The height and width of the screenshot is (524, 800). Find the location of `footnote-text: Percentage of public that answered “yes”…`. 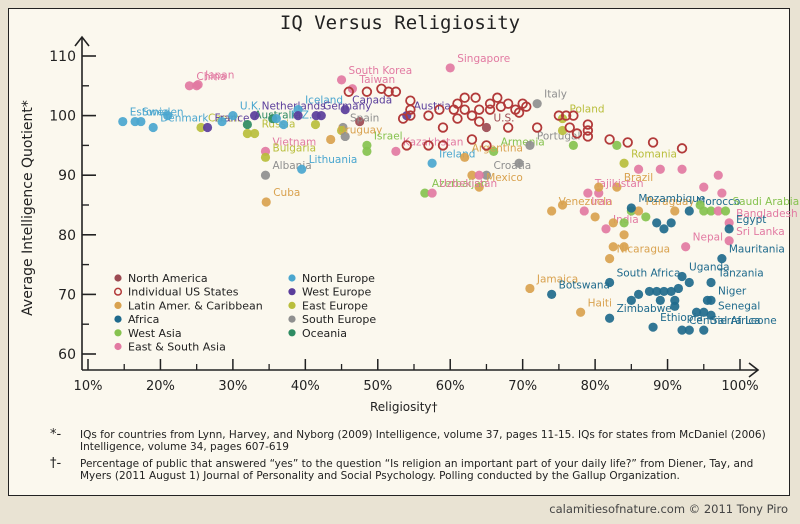

footnote-text: Percentage of public that answered “yes”… is located at coordinates (417, 470).